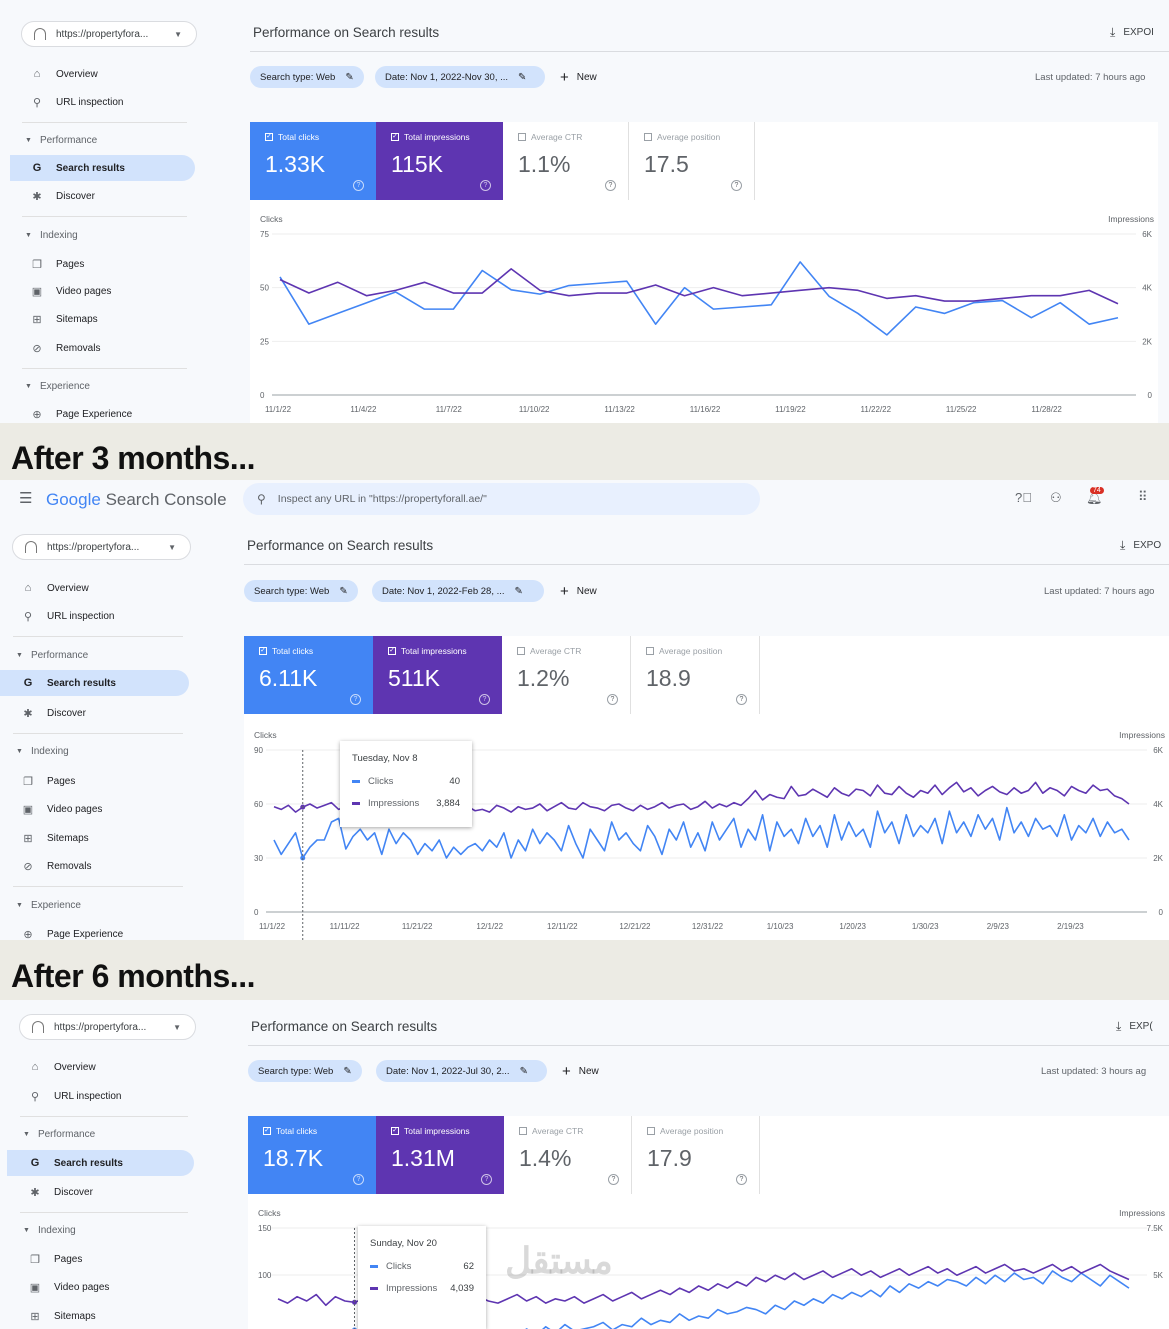 This screenshot has height=1329, width=1169. Describe the element at coordinates (417, 164) in the screenshot. I see `metric-value: 115K` at that location.